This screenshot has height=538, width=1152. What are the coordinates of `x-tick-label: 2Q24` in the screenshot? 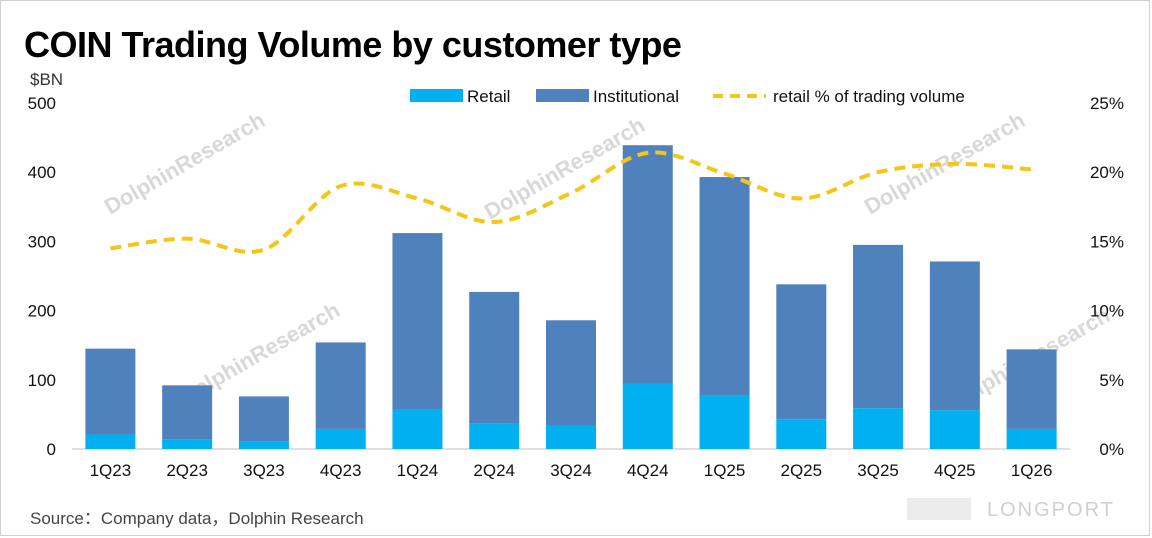 It's located at (494, 470).